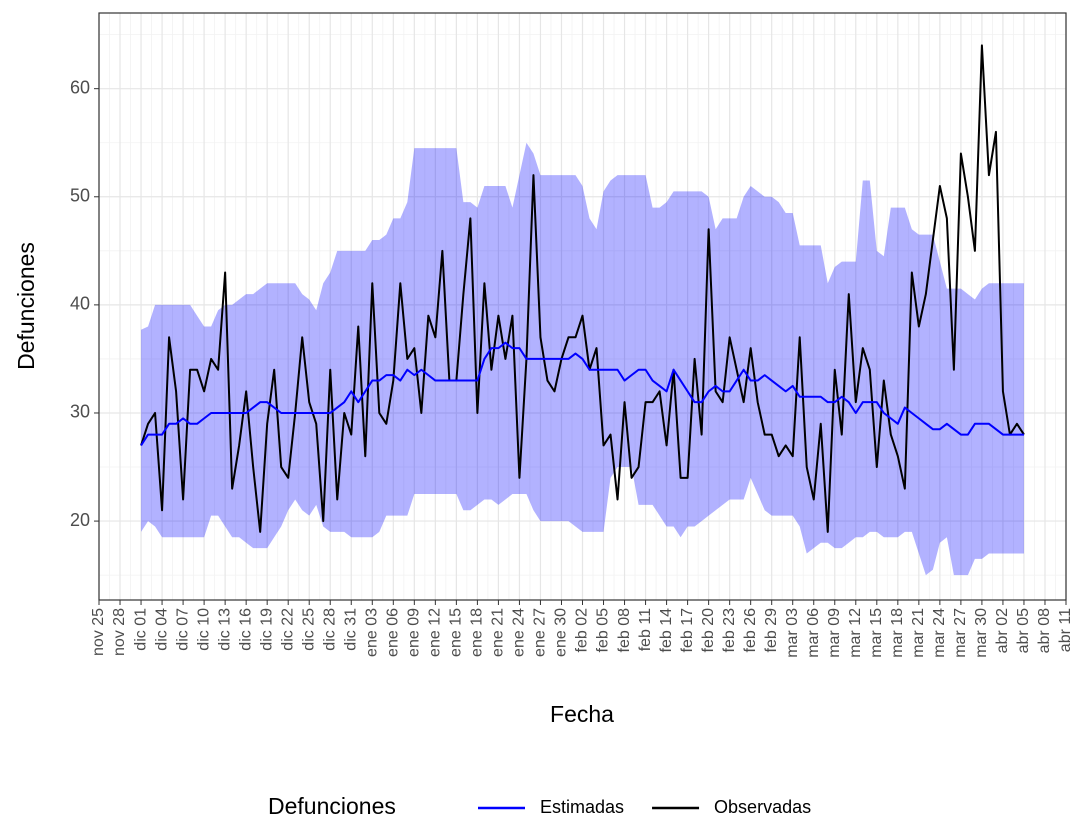 Image resolution: width=1084 pixels, height=825 pixels. Describe the element at coordinates (1065, 630) in the screenshot. I see `x-tick-label: abr 11` at that location.